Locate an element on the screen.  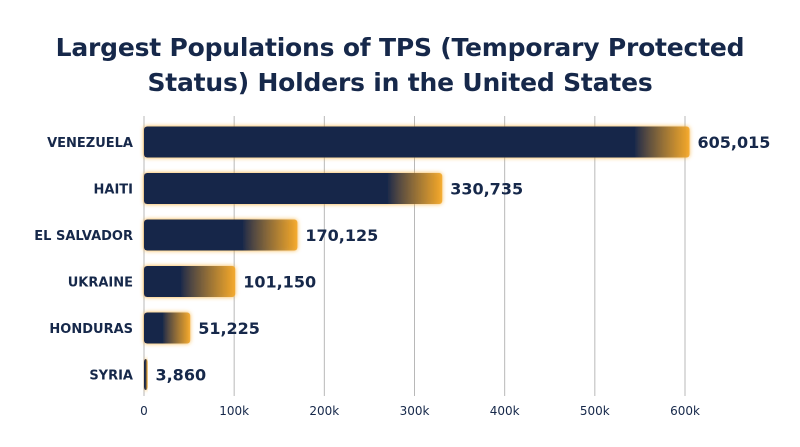
value-label: 3,860 is located at coordinates (180, 375).